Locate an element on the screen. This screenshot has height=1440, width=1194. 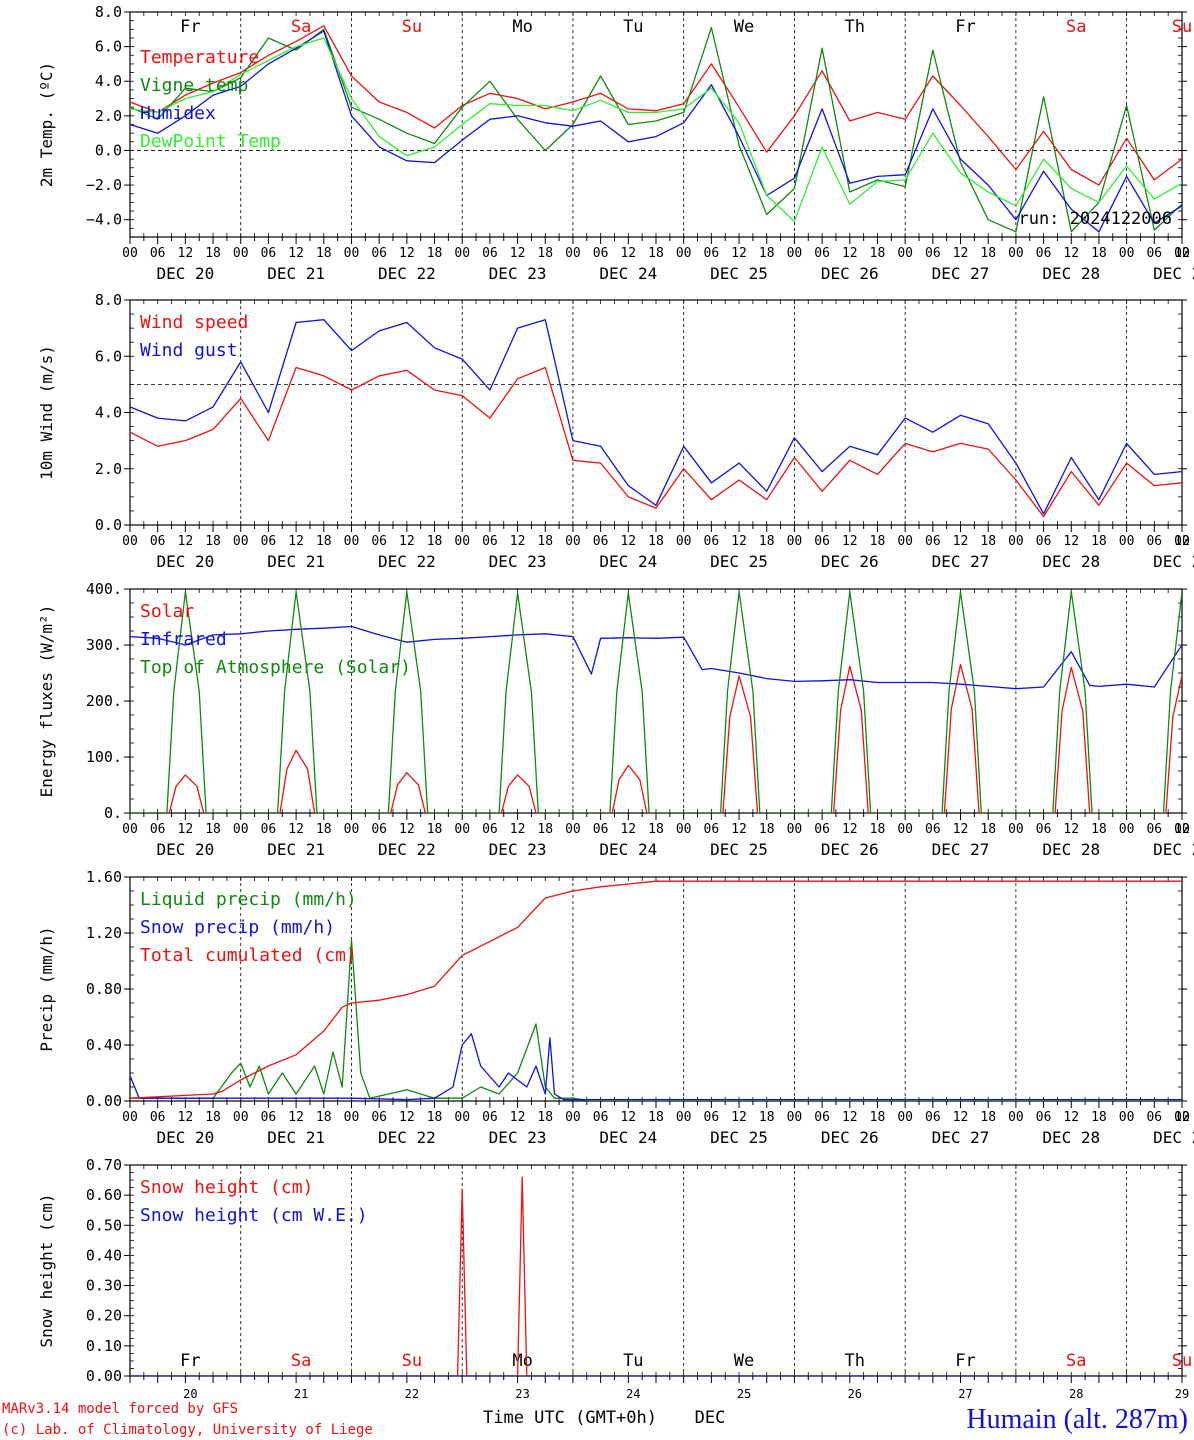
y-axis-title: Precip (mm/h) is located at coordinates (46, 988).